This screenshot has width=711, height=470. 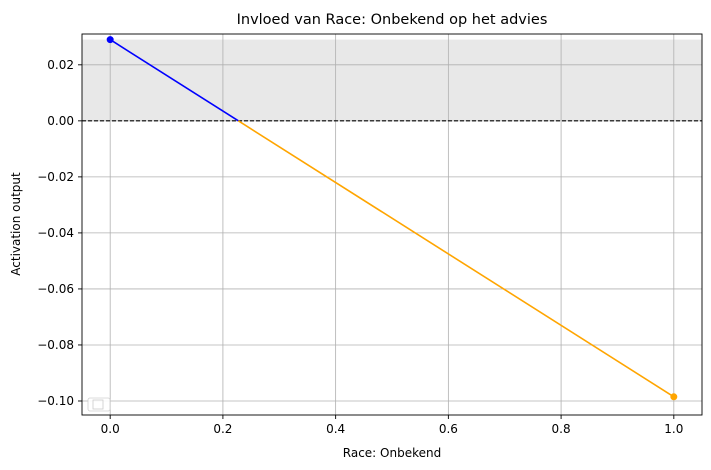 I want to click on x-tick-label: 0.0, so click(x=110, y=429).